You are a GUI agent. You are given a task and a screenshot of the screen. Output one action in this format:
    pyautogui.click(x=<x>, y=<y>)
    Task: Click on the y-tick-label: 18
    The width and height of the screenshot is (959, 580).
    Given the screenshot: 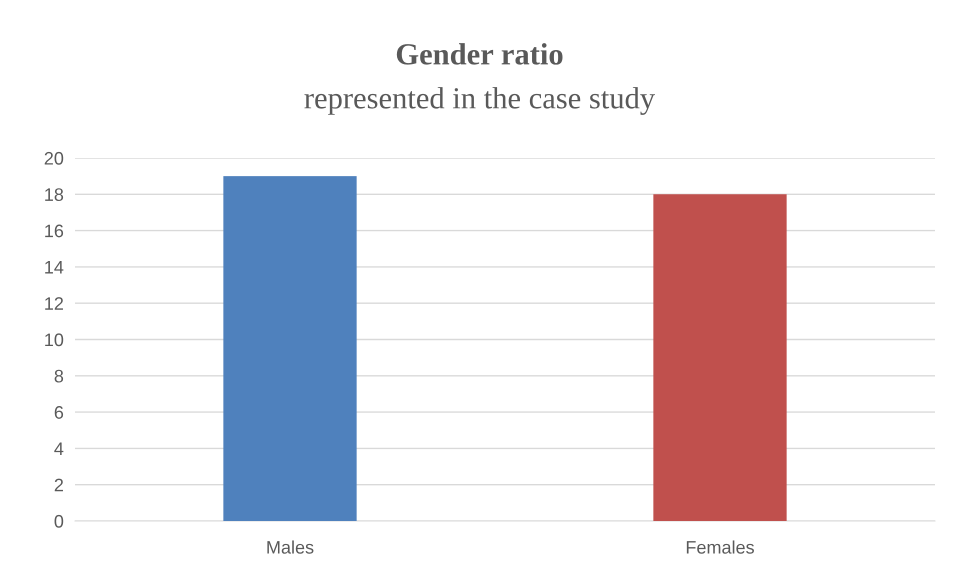 What is the action you would take?
    pyautogui.click(x=54, y=195)
    